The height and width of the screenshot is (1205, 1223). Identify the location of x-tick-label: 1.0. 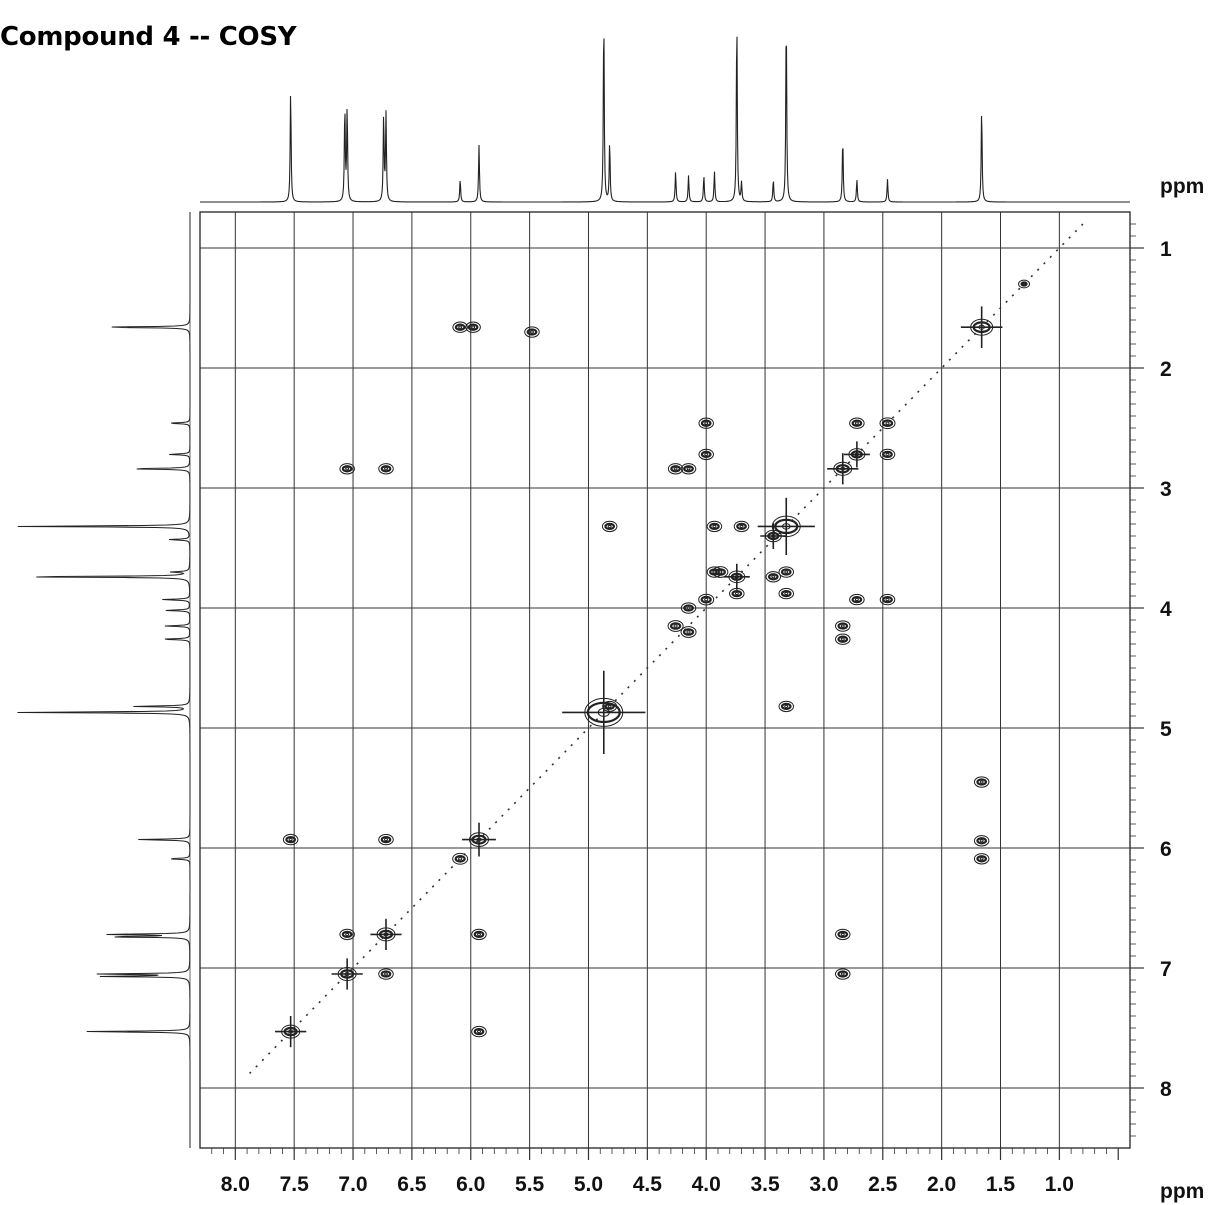
(1059, 1184).